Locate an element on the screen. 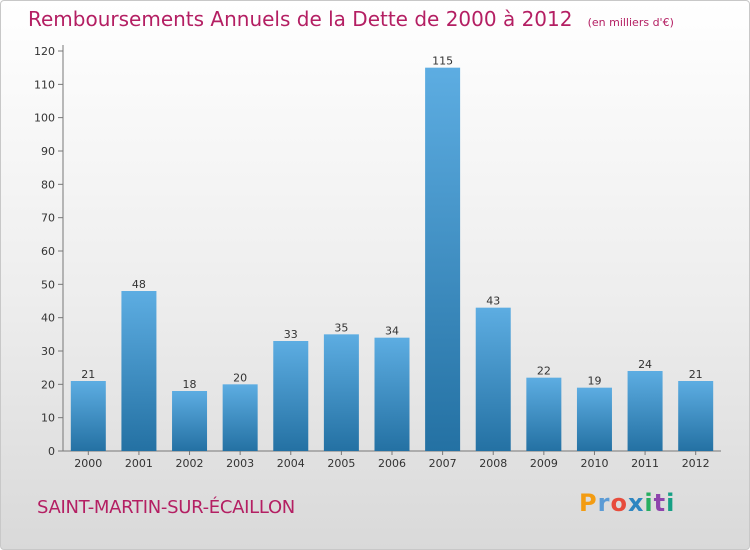 The height and width of the screenshot is (550, 750). x-tick-label: 2010 is located at coordinates (594, 463).